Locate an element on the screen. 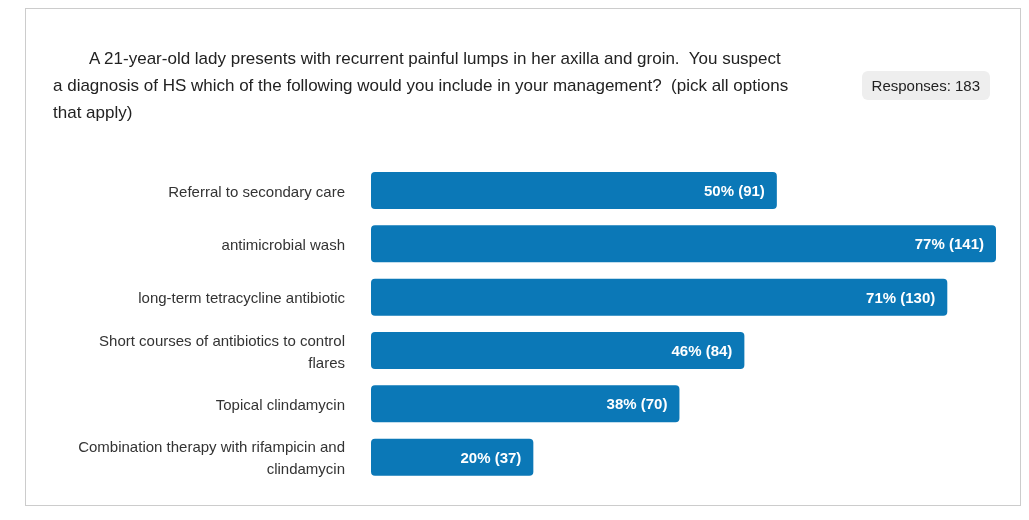 This screenshot has width=1029, height=520. y-tick-label: long-term tetracycline antibiotic is located at coordinates (242, 297).